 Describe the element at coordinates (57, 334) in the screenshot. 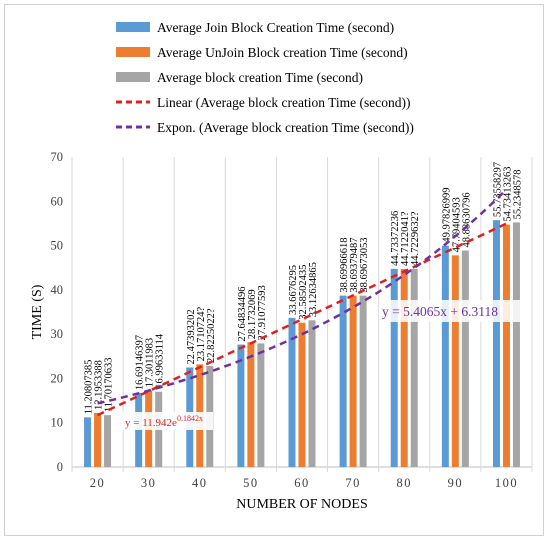

I see `y-tick-label: 30` at that location.